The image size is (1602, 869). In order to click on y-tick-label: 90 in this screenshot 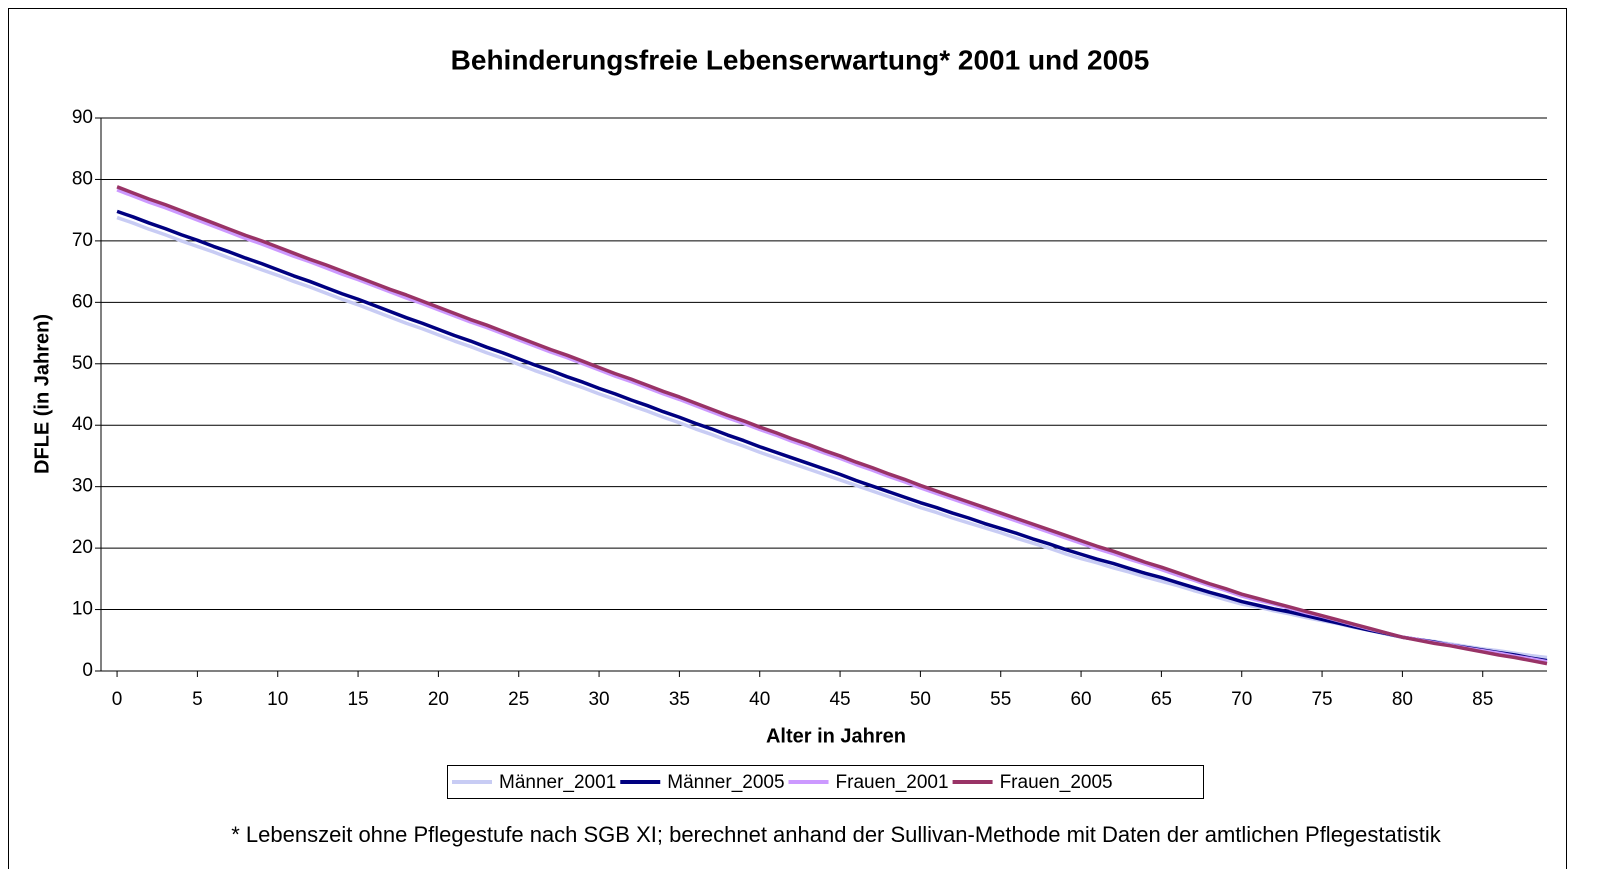, I will do `click(82, 117)`.